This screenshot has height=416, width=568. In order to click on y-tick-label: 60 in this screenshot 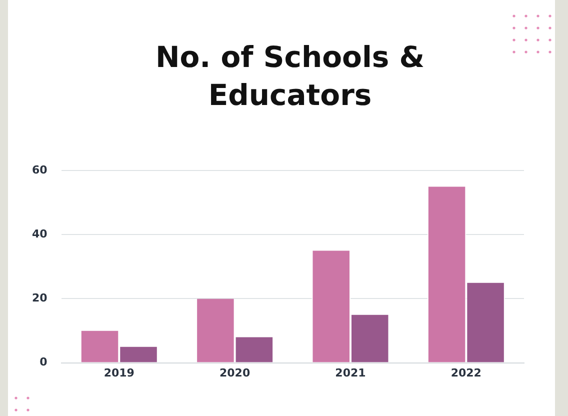, I will do `click(40, 169)`.